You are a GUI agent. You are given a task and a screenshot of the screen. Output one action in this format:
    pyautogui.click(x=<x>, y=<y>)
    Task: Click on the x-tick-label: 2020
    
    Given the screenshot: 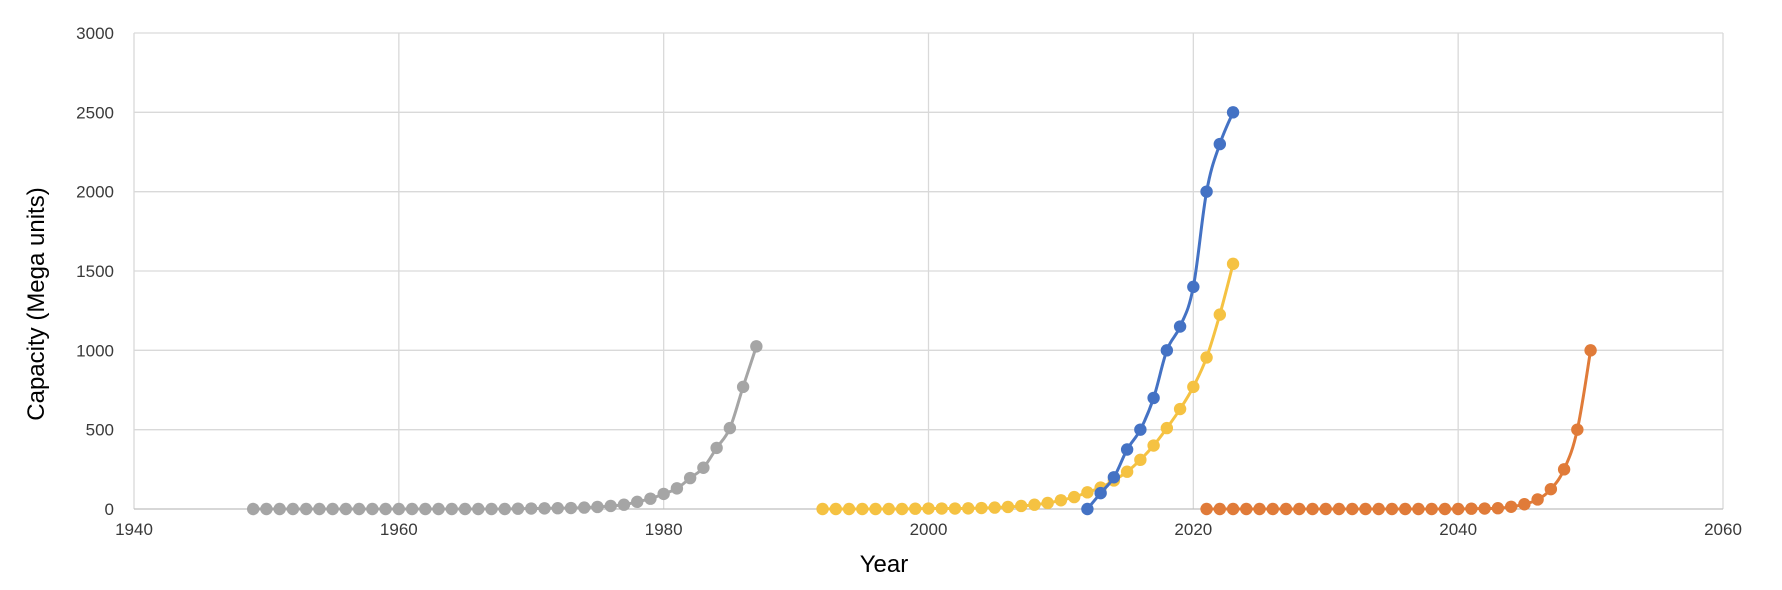 What is the action you would take?
    pyautogui.click(x=1193, y=529)
    